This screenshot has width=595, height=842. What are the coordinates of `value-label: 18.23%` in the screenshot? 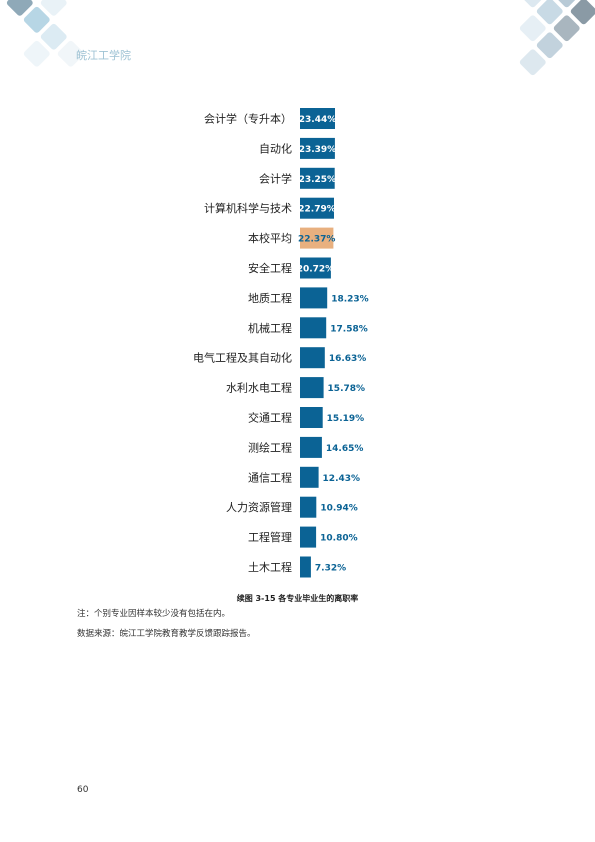 It's located at (350, 299).